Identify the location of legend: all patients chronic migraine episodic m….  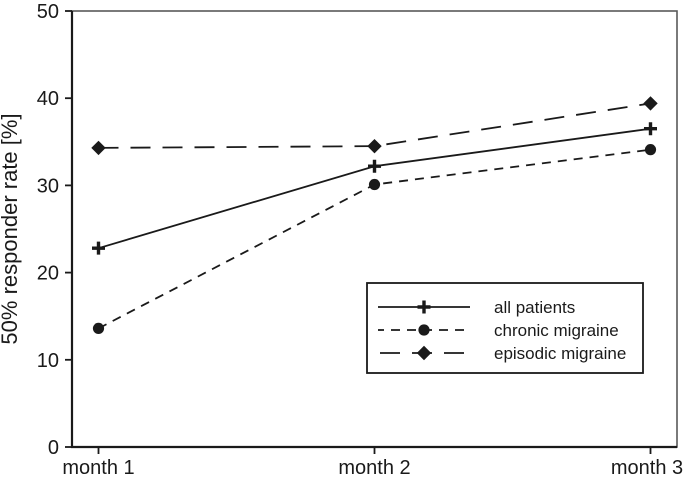
(505, 328).